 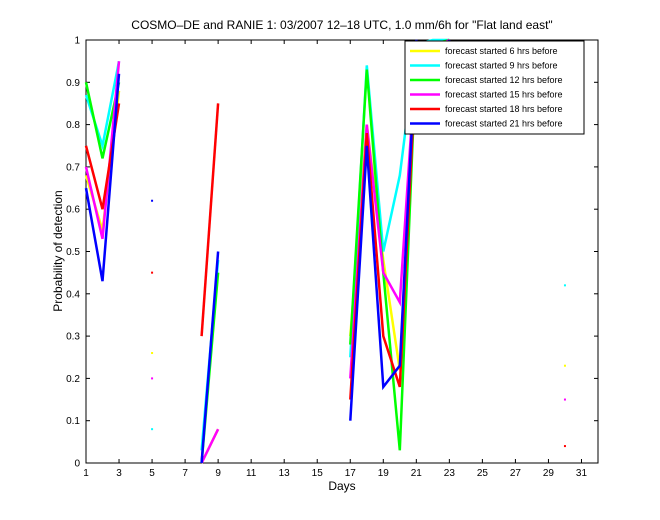 I want to click on y-tick-label: 0, so click(x=77, y=464).